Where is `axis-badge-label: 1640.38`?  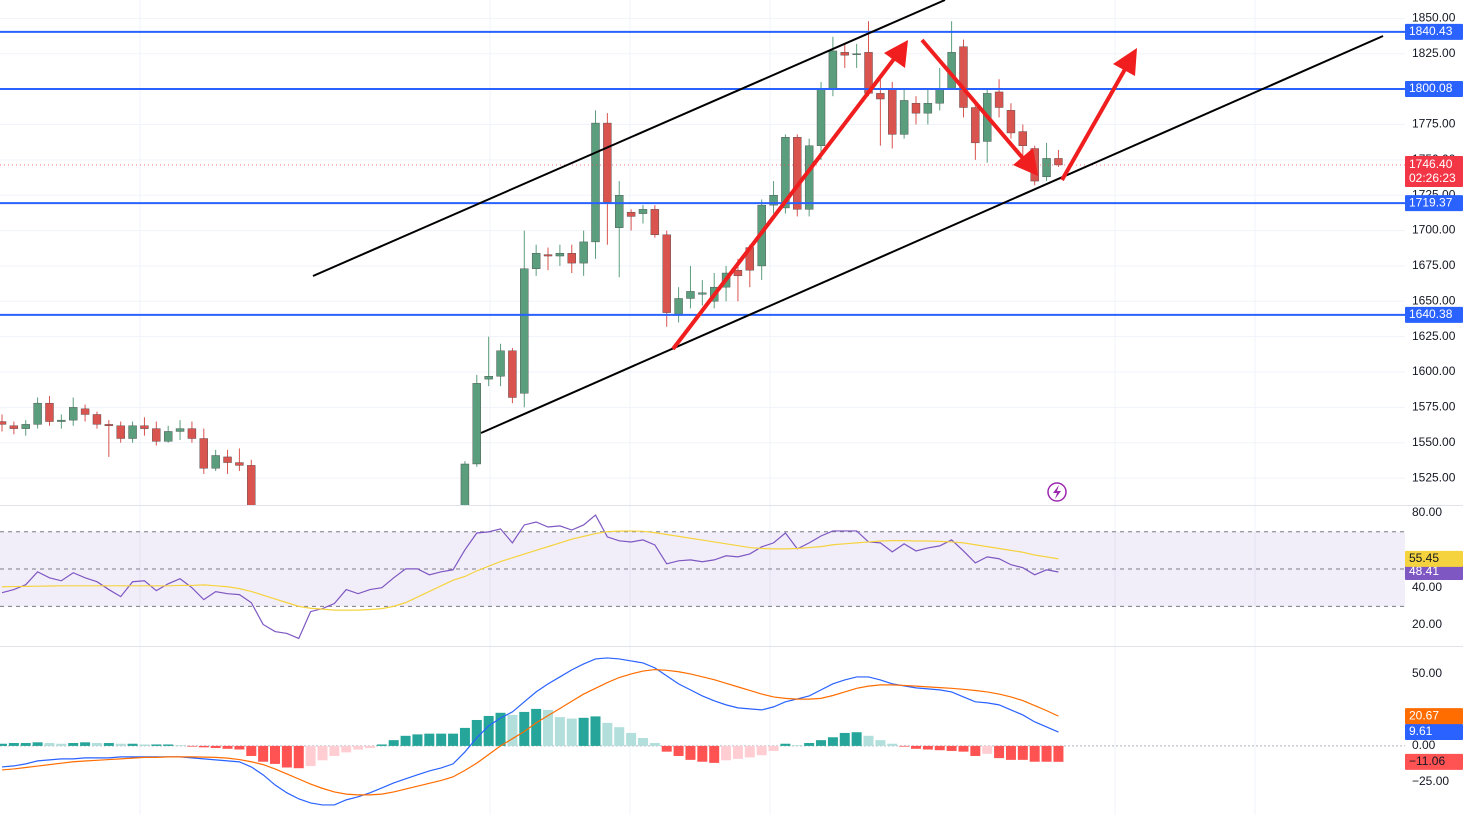 axis-badge-label: 1640.38 is located at coordinates (1431, 314).